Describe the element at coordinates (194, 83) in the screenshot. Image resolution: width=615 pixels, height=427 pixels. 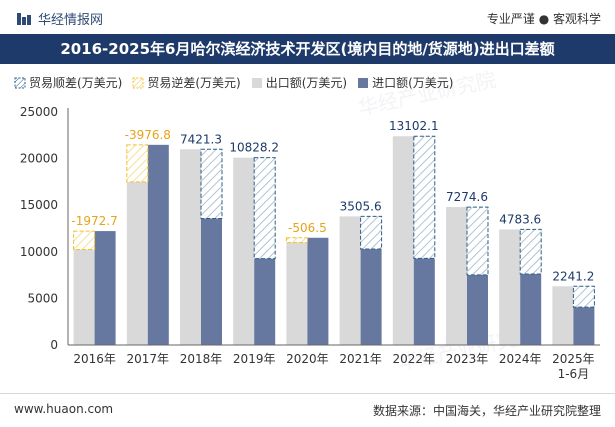
I see `legend-label-deficit: 贸易逆差(万美元)` at that location.